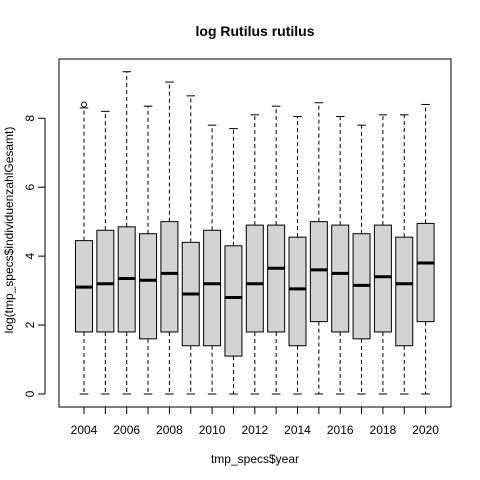  I want to click on y-tick-label: 2, so click(30, 324).